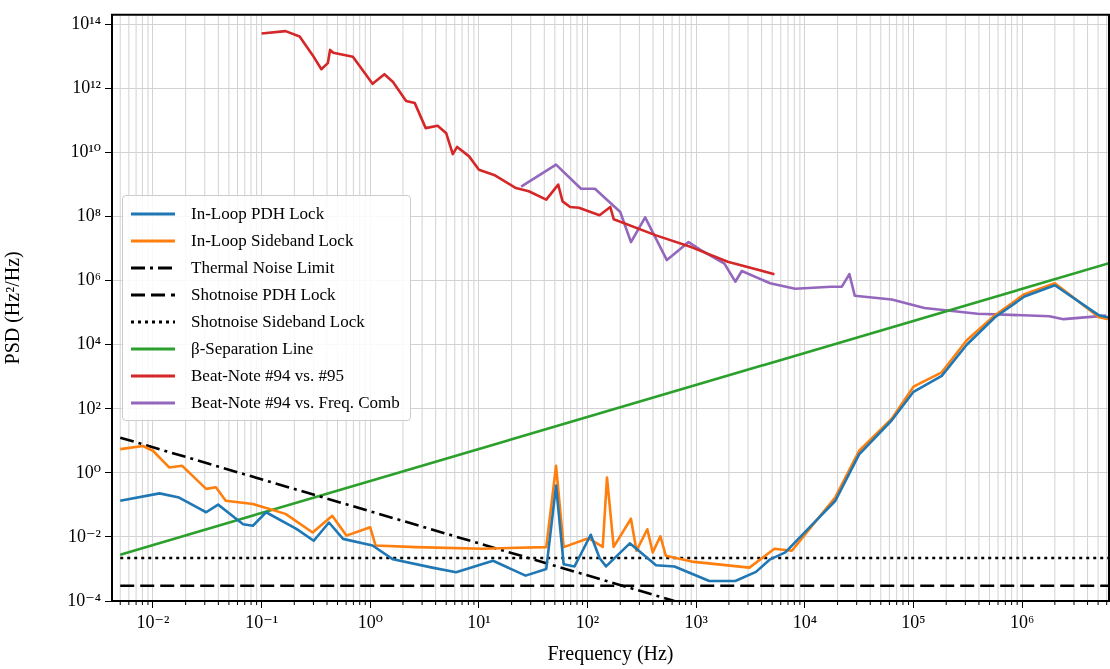 This screenshot has height=669, width=1110. What do you see at coordinates (272, 240) in the screenshot?
I see `legend-label: In-Loop Sideband Lock` at bounding box center [272, 240].